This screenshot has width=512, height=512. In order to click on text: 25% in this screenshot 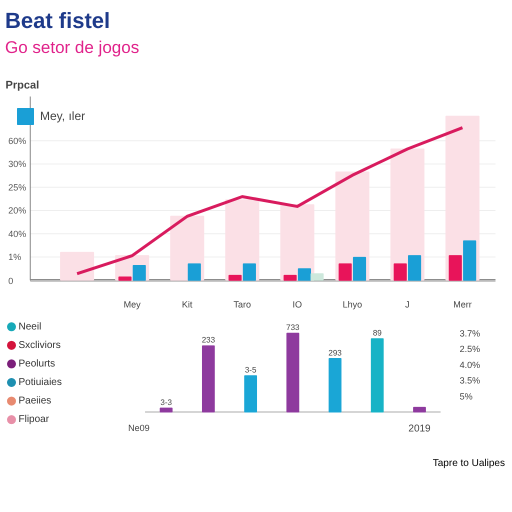, I will do `click(17, 187)`.